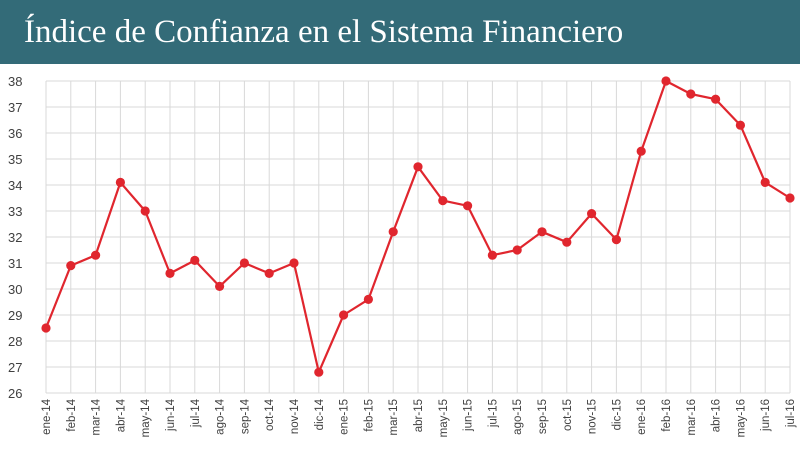  I want to click on y-tick-label: 31, so click(15, 263).